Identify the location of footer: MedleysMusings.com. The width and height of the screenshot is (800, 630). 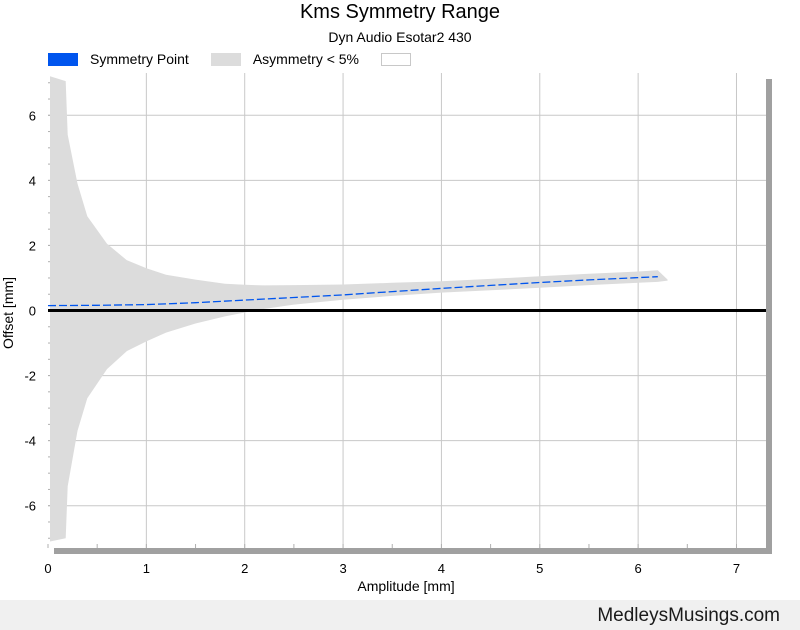
(400, 615).